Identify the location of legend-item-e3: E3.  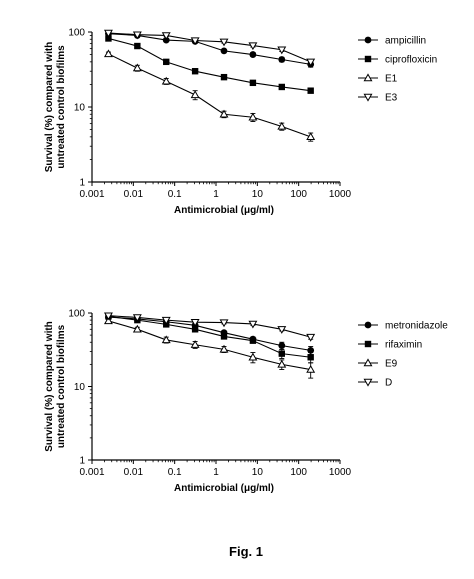
(378, 98).